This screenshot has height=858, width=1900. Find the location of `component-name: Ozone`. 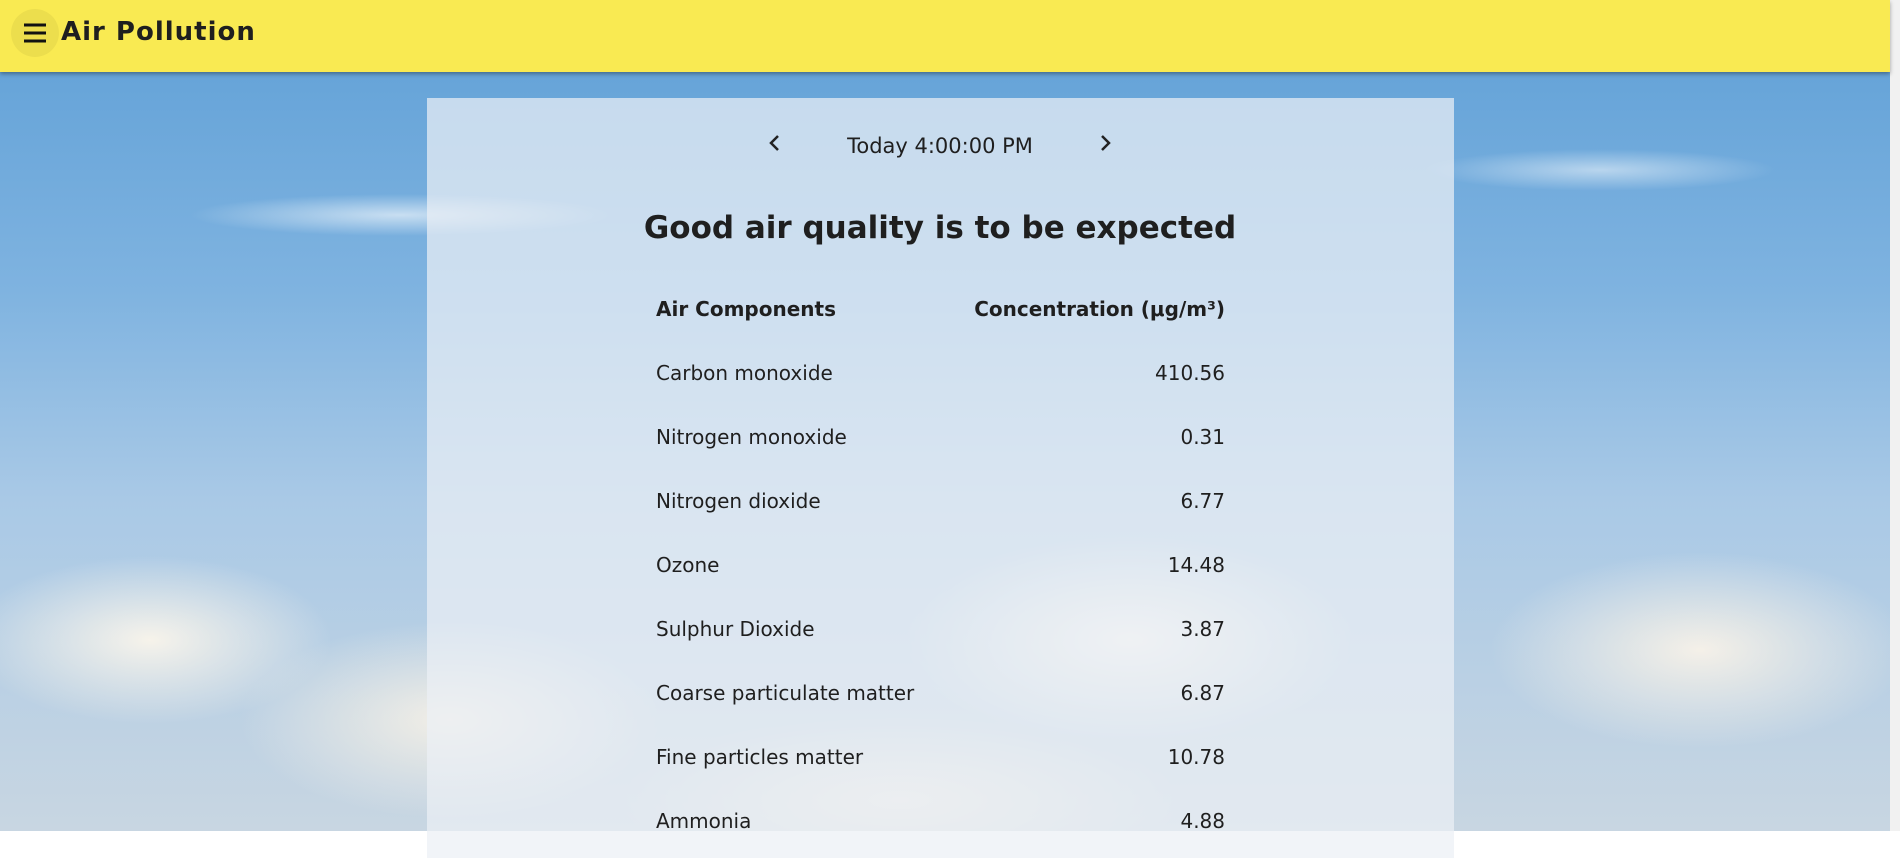

component-name: Ozone is located at coordinates (688, 565).